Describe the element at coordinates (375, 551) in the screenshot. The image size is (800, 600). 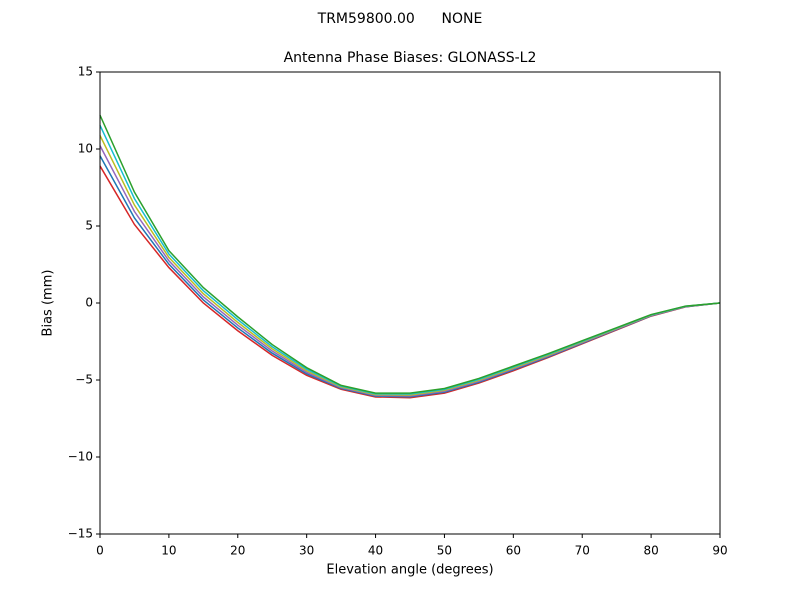
I see `x-tick-label: 40` at that location.